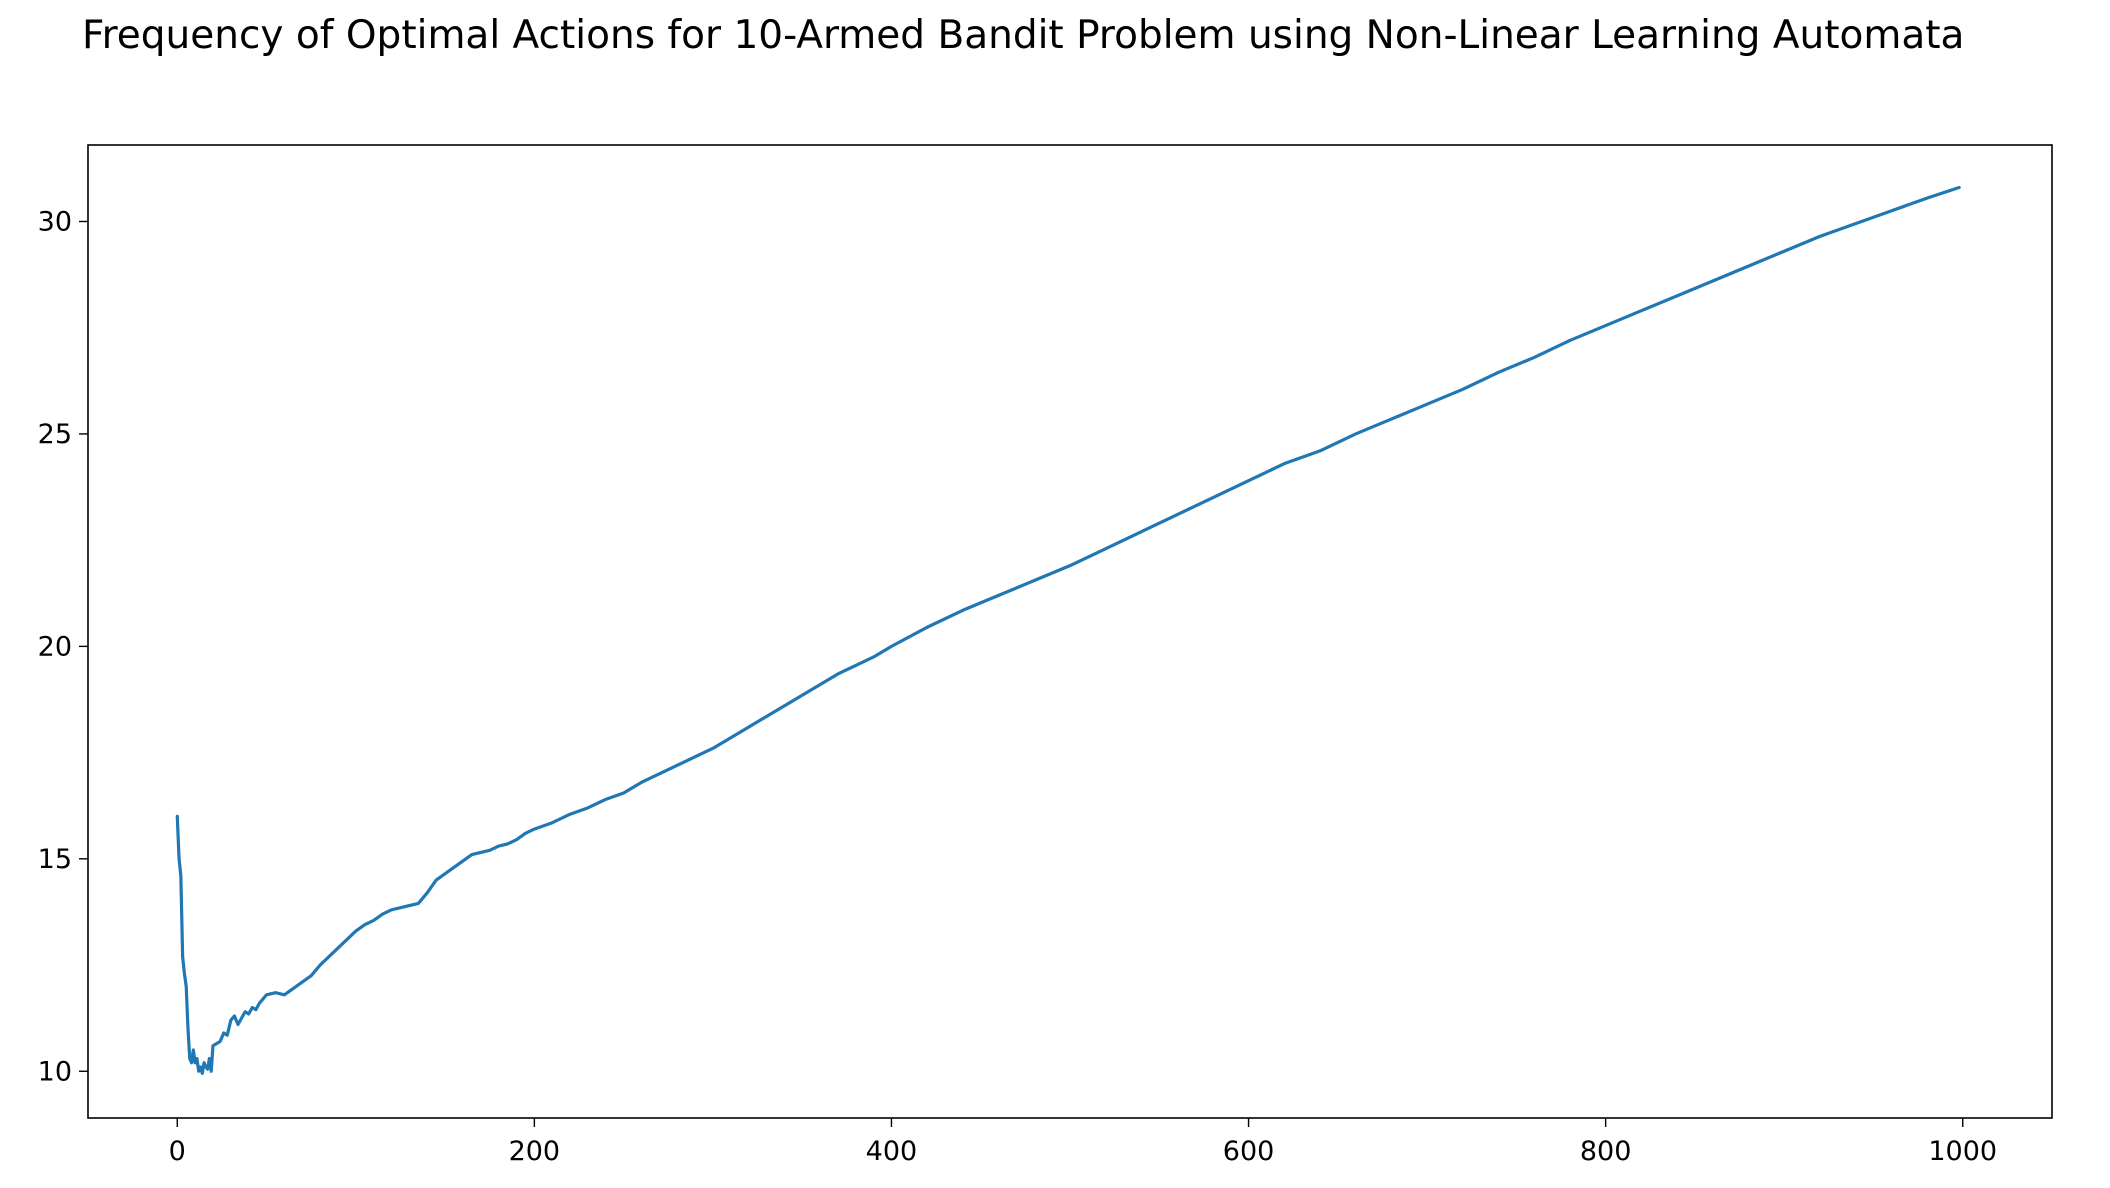  Describe the element at coordinates (892, 1151) in the screenshot. I see `x-tick-label: 400` at that location.